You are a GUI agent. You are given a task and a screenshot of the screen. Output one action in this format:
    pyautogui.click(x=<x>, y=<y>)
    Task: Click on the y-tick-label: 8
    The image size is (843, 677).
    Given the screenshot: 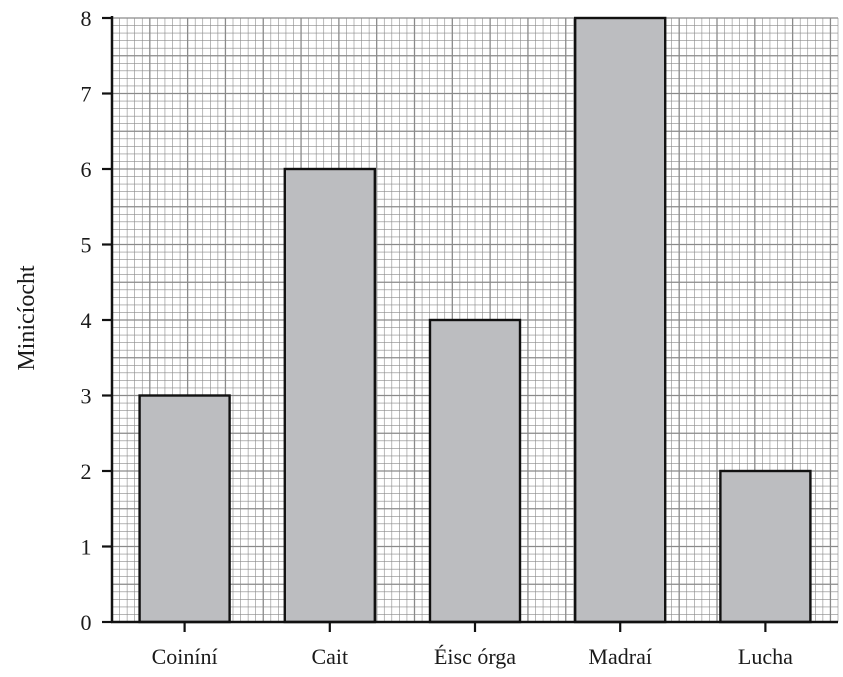 What is the action you would take?
    pyautogui.click(x=86, y=18)
    